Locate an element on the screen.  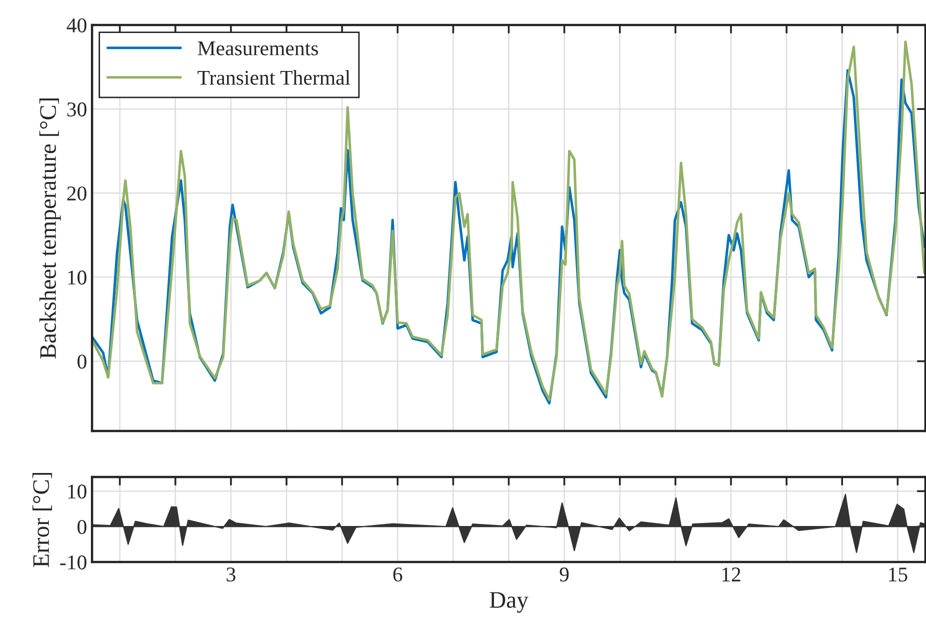
x-axis-title: Day is located at coordinates (509, 602).